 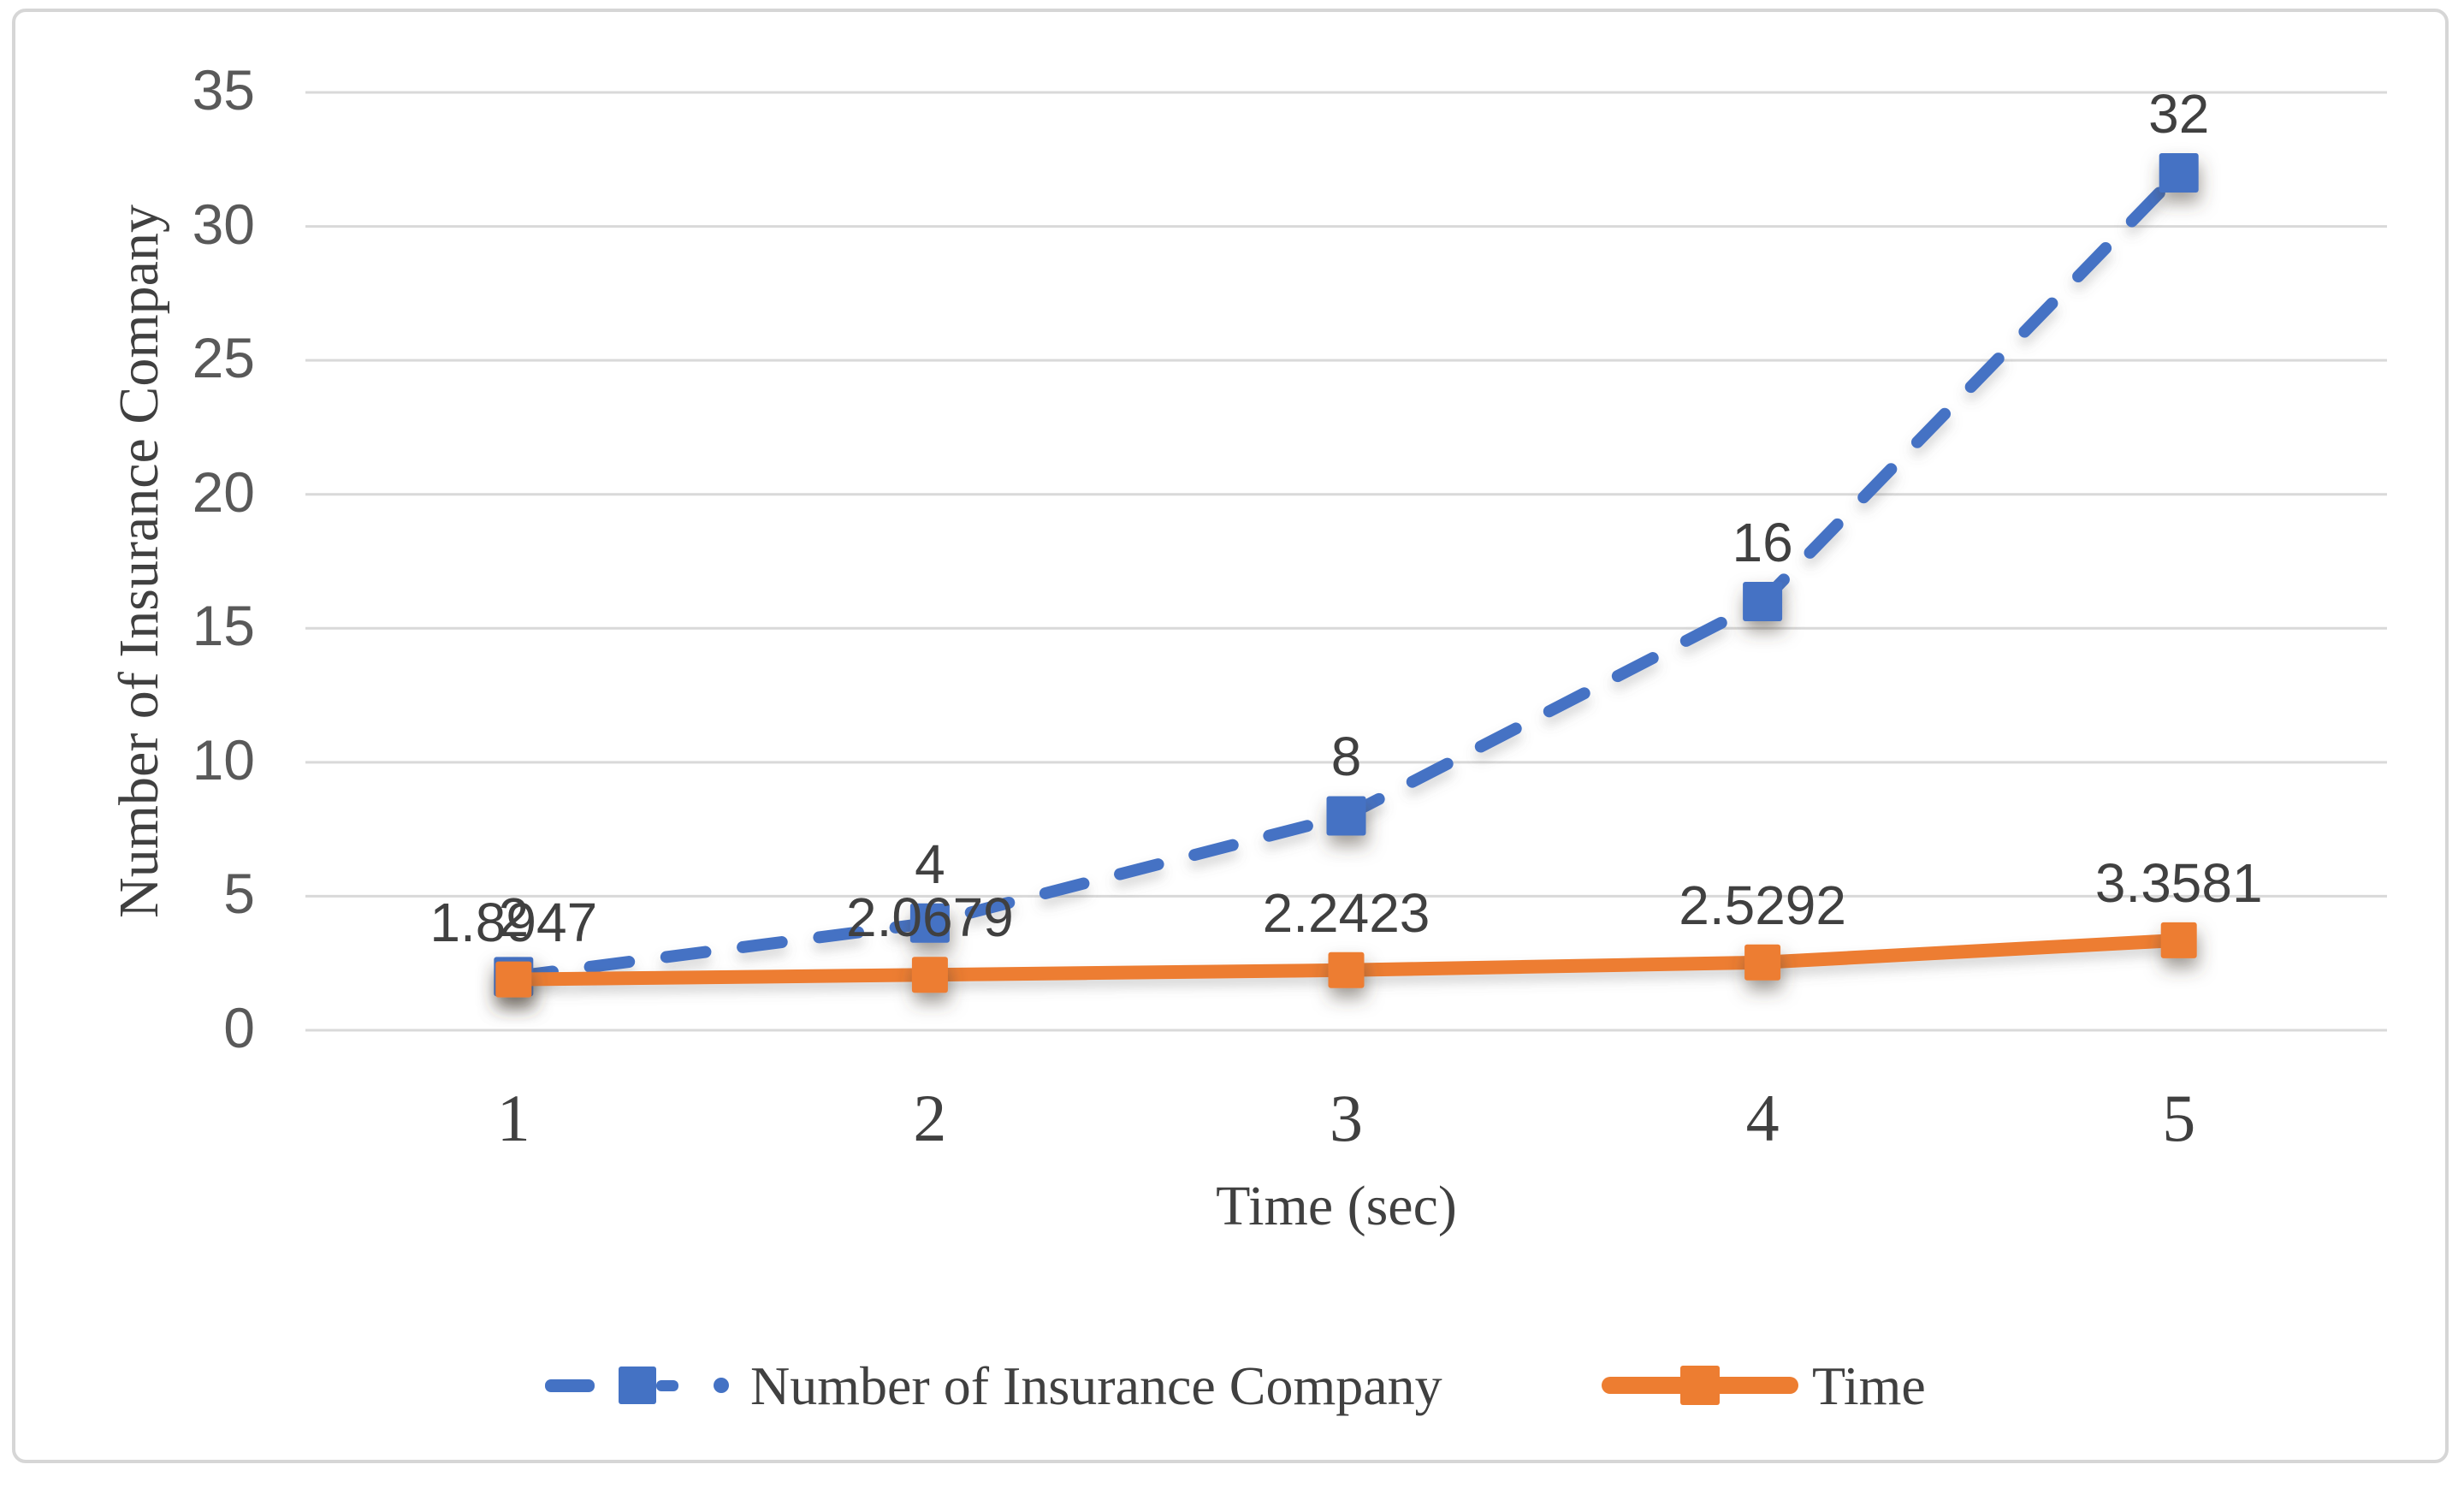 I want to click on data-label: 2.5292, so click(x=1762, y=905).